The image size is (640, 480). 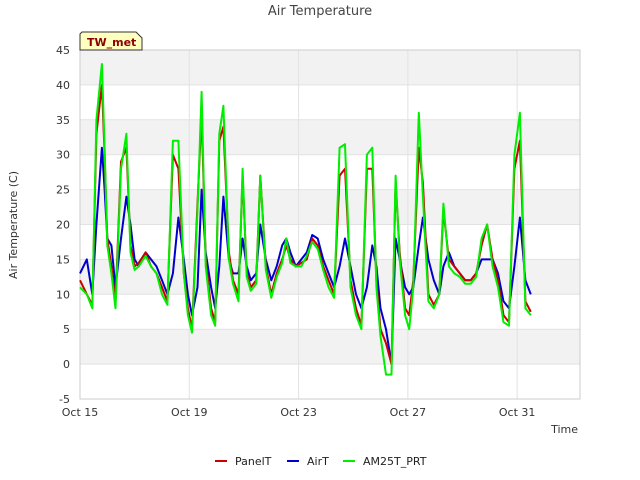 What do you see at coordinates (63, 294) in the screenshot?
I see `y-tick-label: 10` at bounding box center [63, 294].